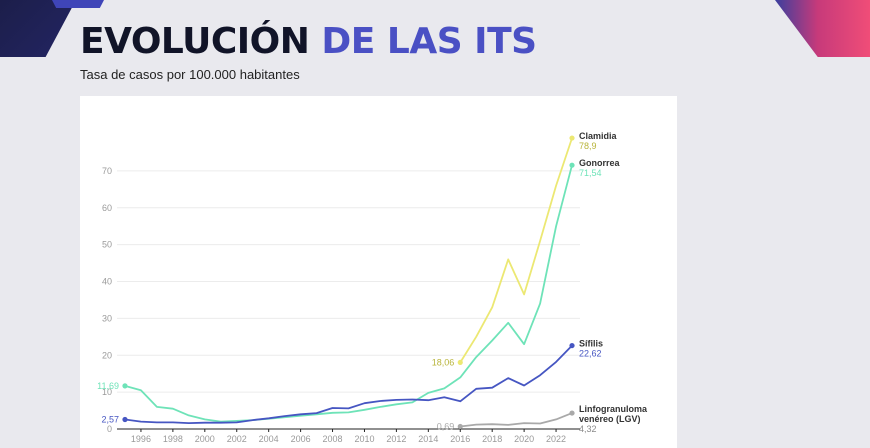 Image resolution: width=870 pixels, height=448 pixels. Describe the element at coordinates (591, 344) in the screenshot. I see `series-name-label-sifilis: Sífilis` at that location.